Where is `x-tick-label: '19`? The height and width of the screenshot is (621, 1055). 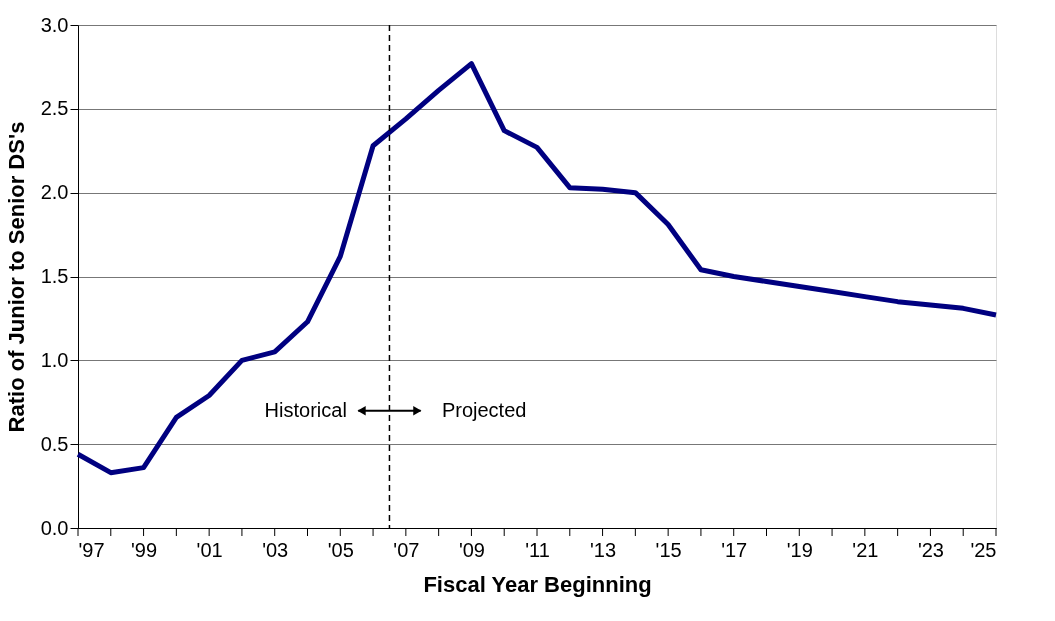 x-tick-label: '19 is located at coordinates (799, 549).